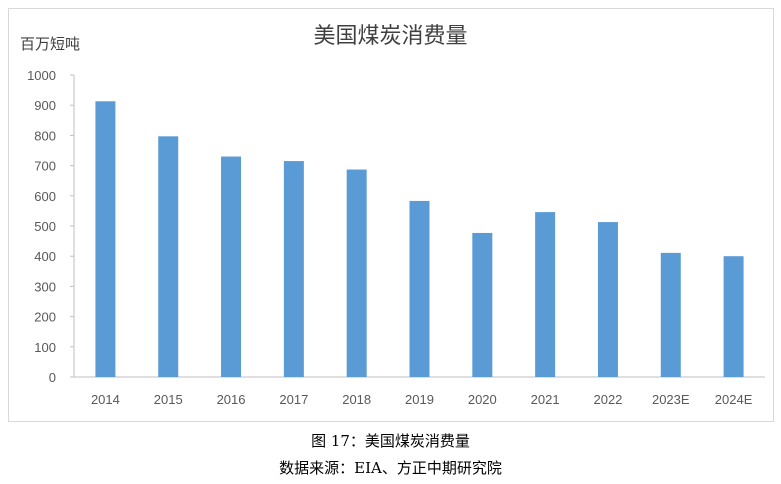 This screenshot has width=781, height=484. Describe the element at coordinates (390, 36) in the screenshot. I see `chart-title: 美国煤炭消费量` at that location.